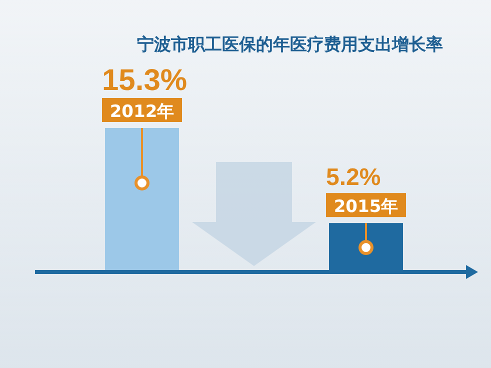 The width and height of the screenshot is (491, 368). What do you see at coordinates (353, 178) in the screenshot?
I see `data-label: 5.2%` at bounding box center [353, 178].